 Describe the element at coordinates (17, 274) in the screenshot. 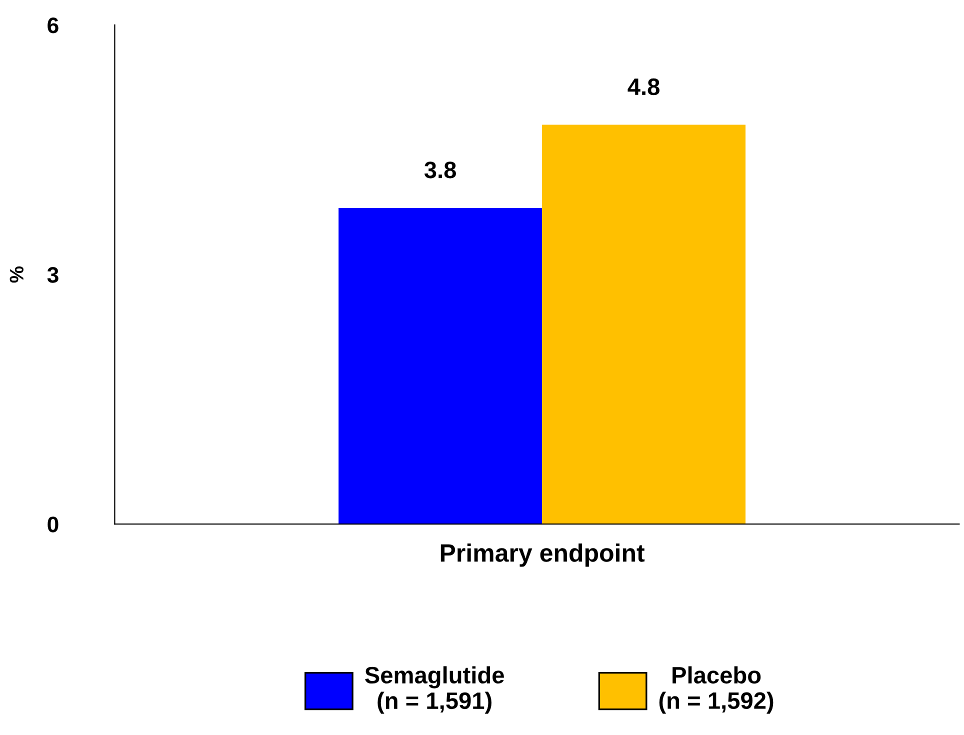

I see `y-axis-title: %` at that location.